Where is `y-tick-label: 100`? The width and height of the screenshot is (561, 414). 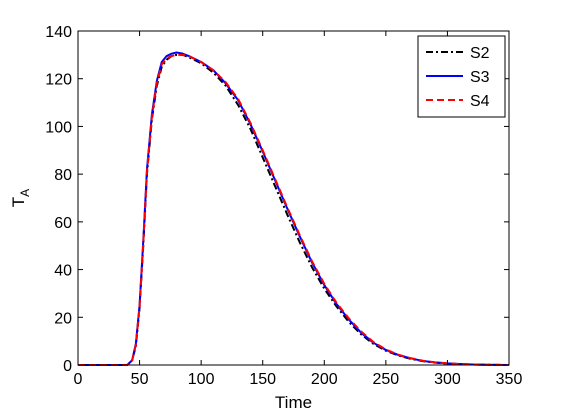 y-tick-label: 100 is located at coordinates (58, 127).